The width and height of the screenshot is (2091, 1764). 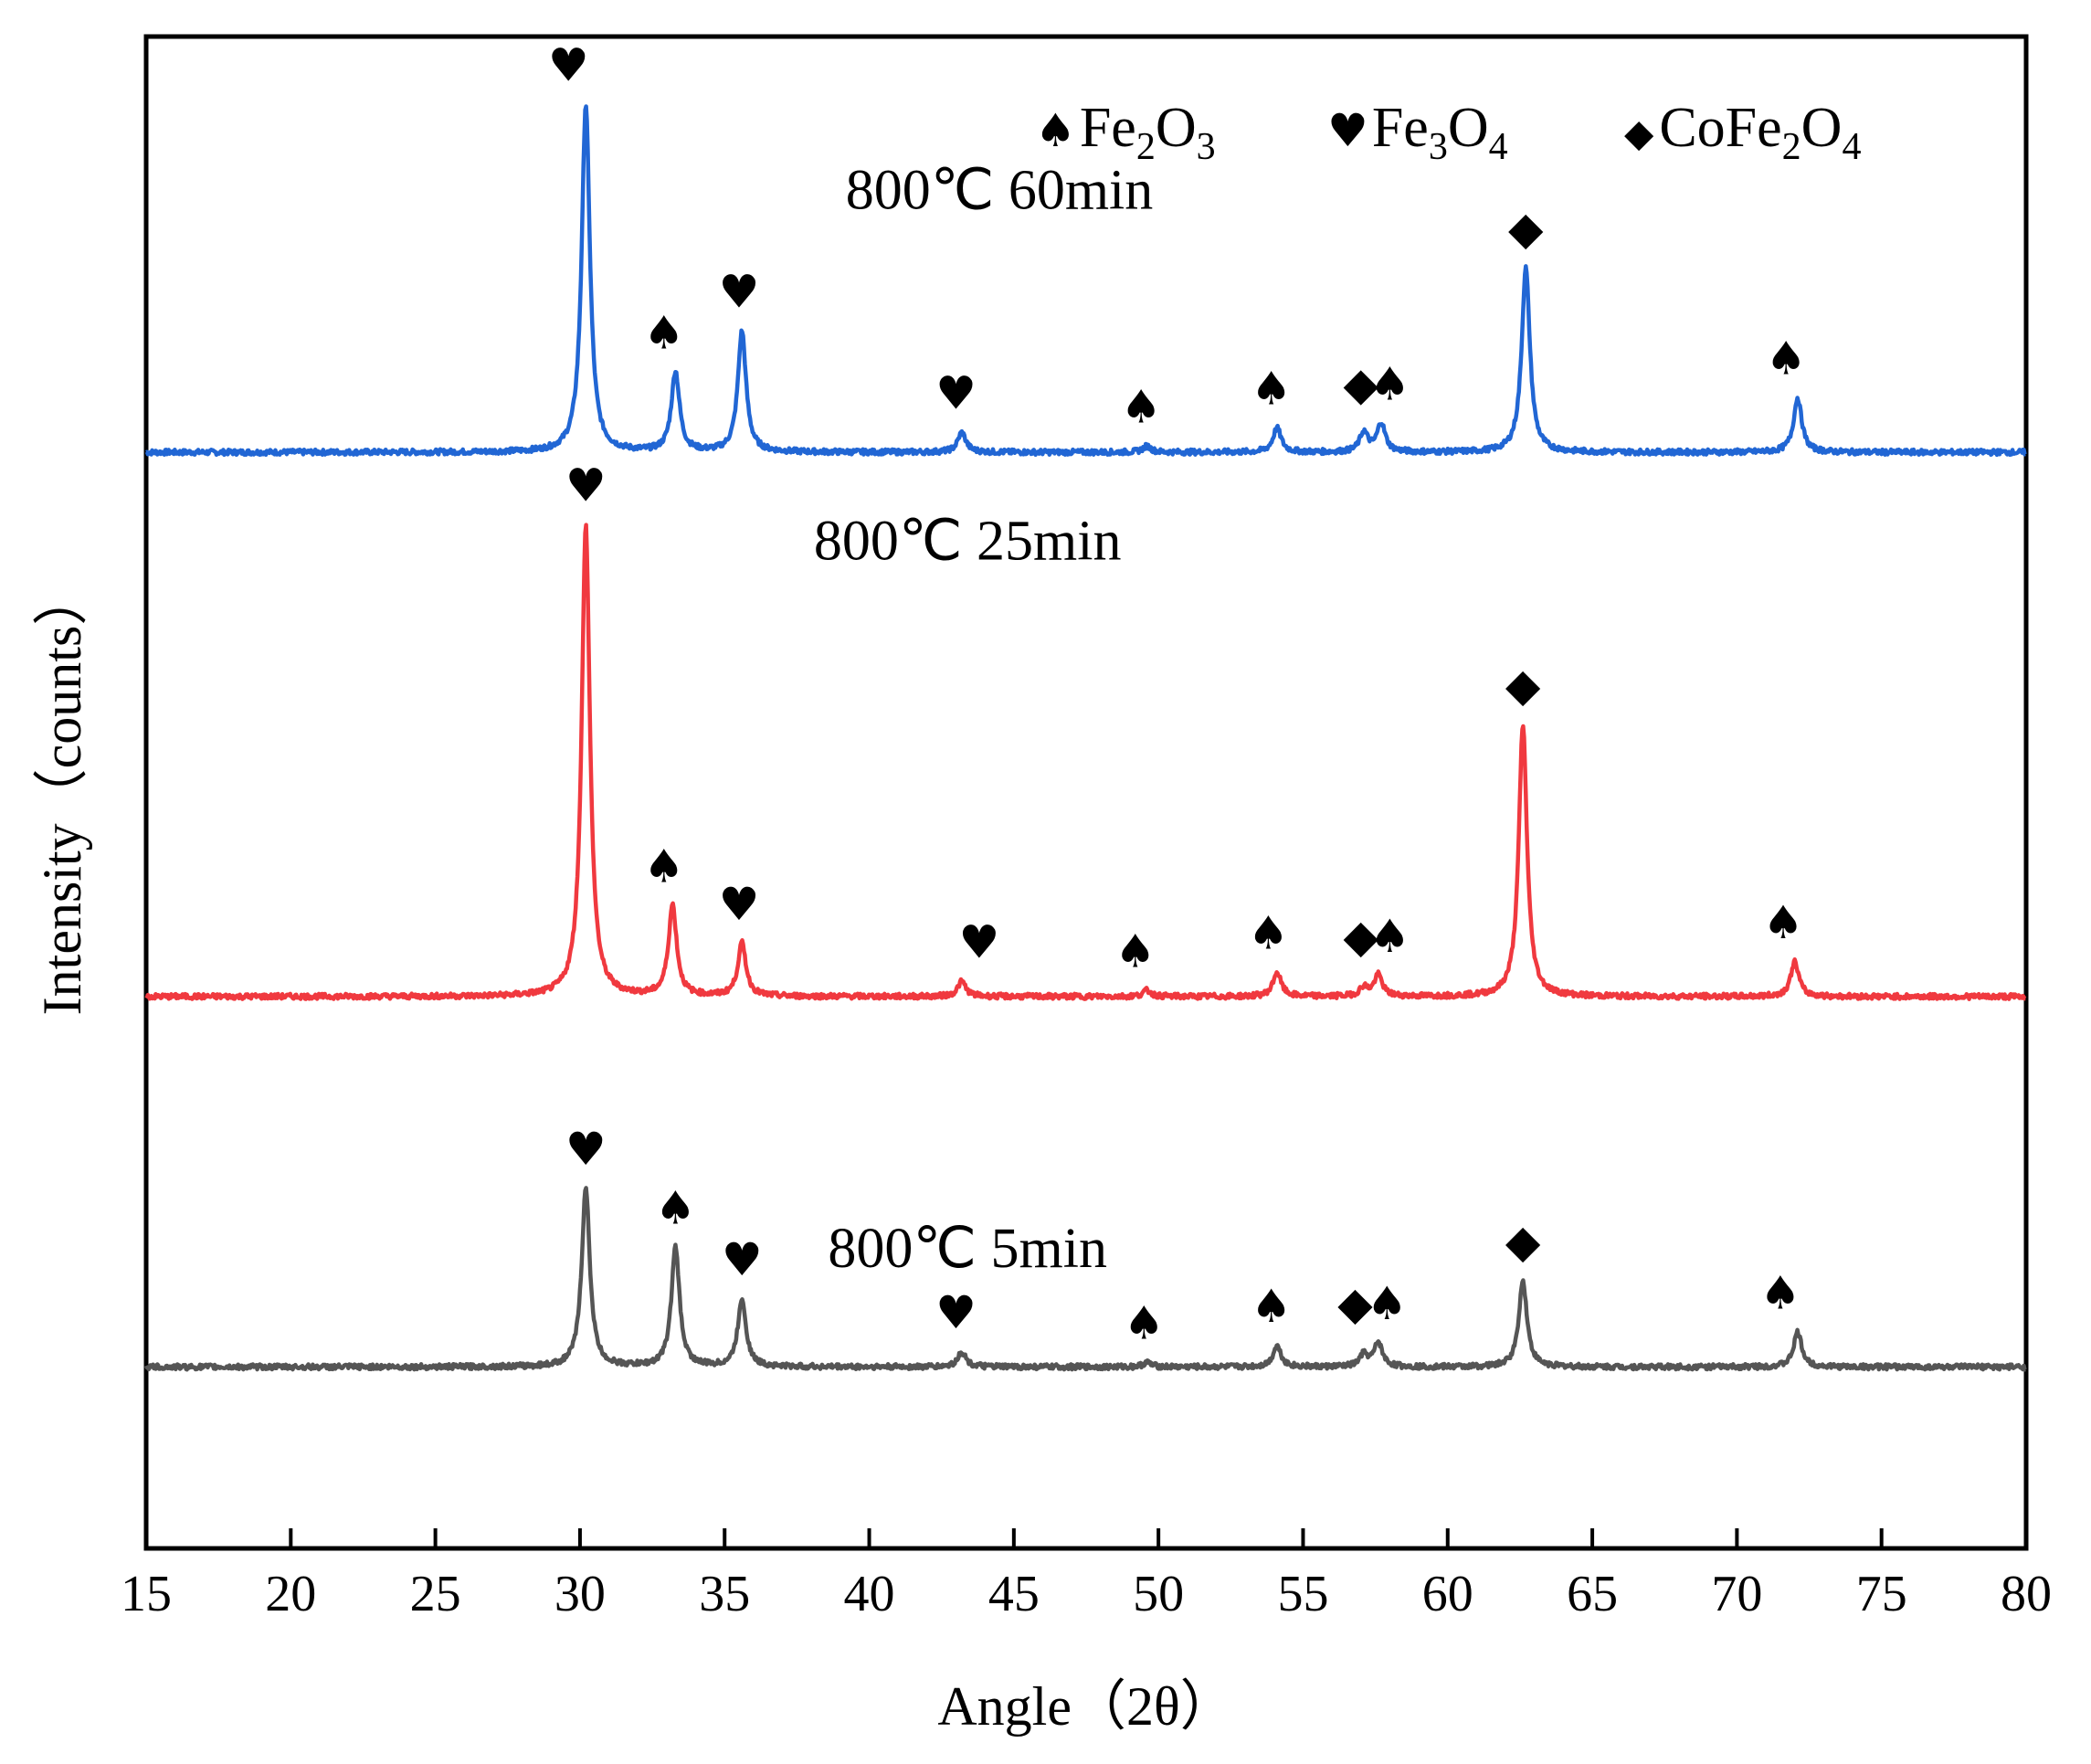 What do you see at coordinates (1881, 1594) in the screenshot?
I see `x-tick-label: 75` at bounding box center [1881, 1594].